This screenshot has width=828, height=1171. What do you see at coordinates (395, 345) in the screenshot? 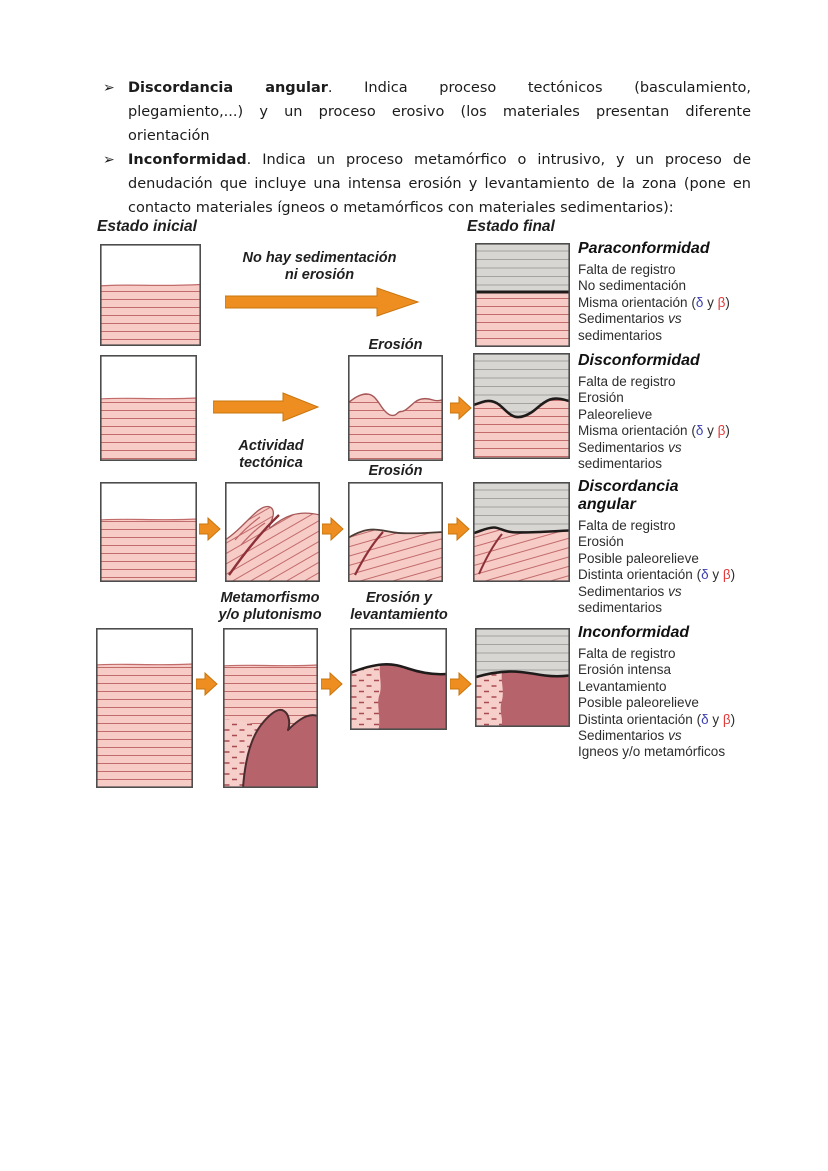
I see `label-erosion-row2: Erosión` at bounding box center [395, 345].